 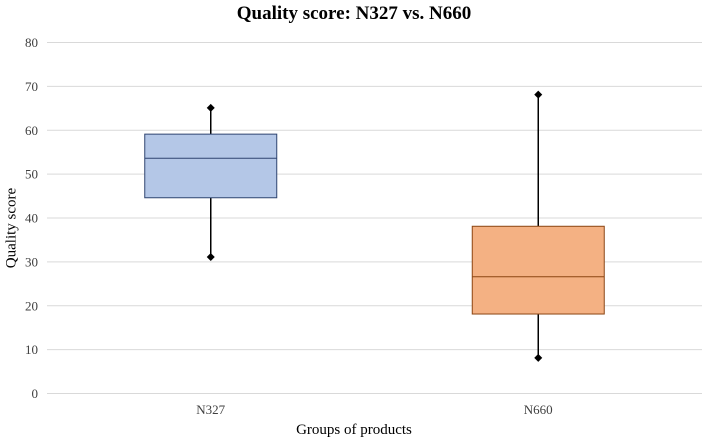 I want to click on box-N327, so click(x=211, y=166).